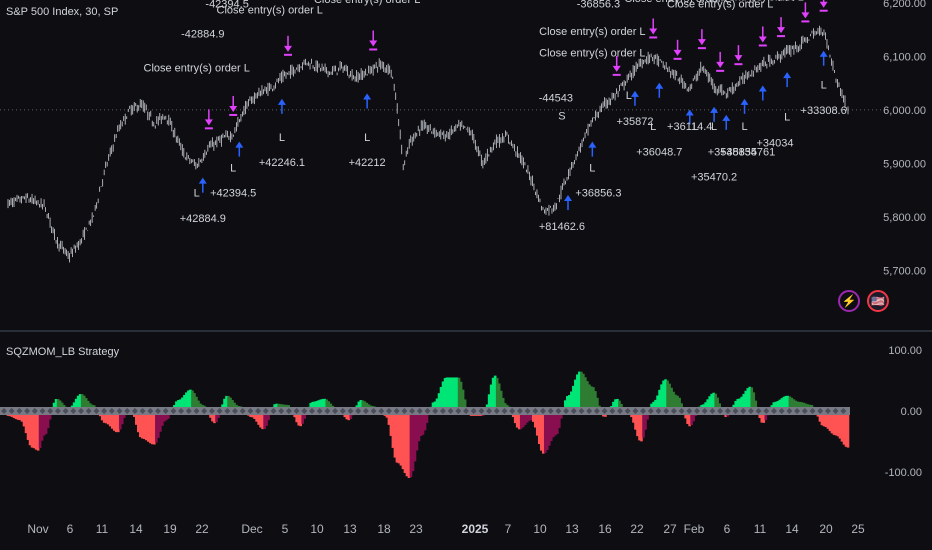  I want to click on price-axis-label: 5,700.00, so click(904, 271).